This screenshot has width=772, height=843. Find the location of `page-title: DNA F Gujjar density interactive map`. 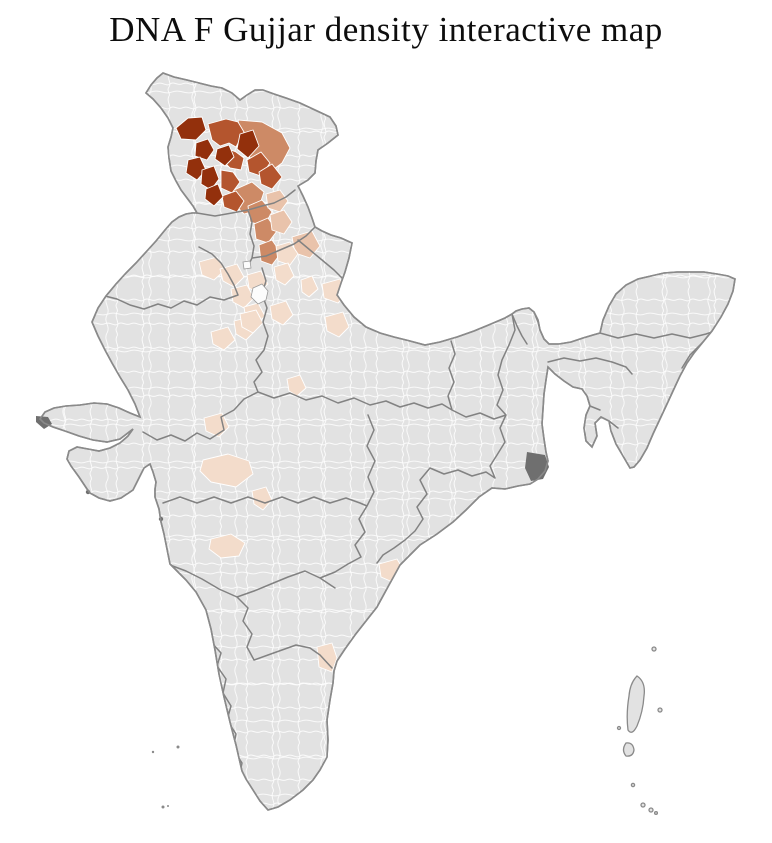

page-title: DNA F Gujjar density interactive map is located at coordinates (386, 29).